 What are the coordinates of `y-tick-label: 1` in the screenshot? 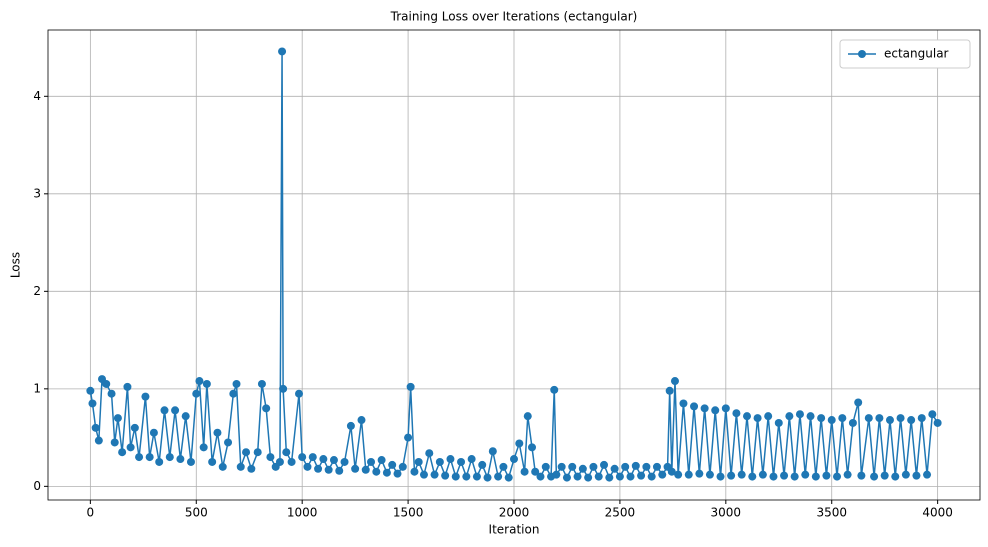 It's located at (37, 388).